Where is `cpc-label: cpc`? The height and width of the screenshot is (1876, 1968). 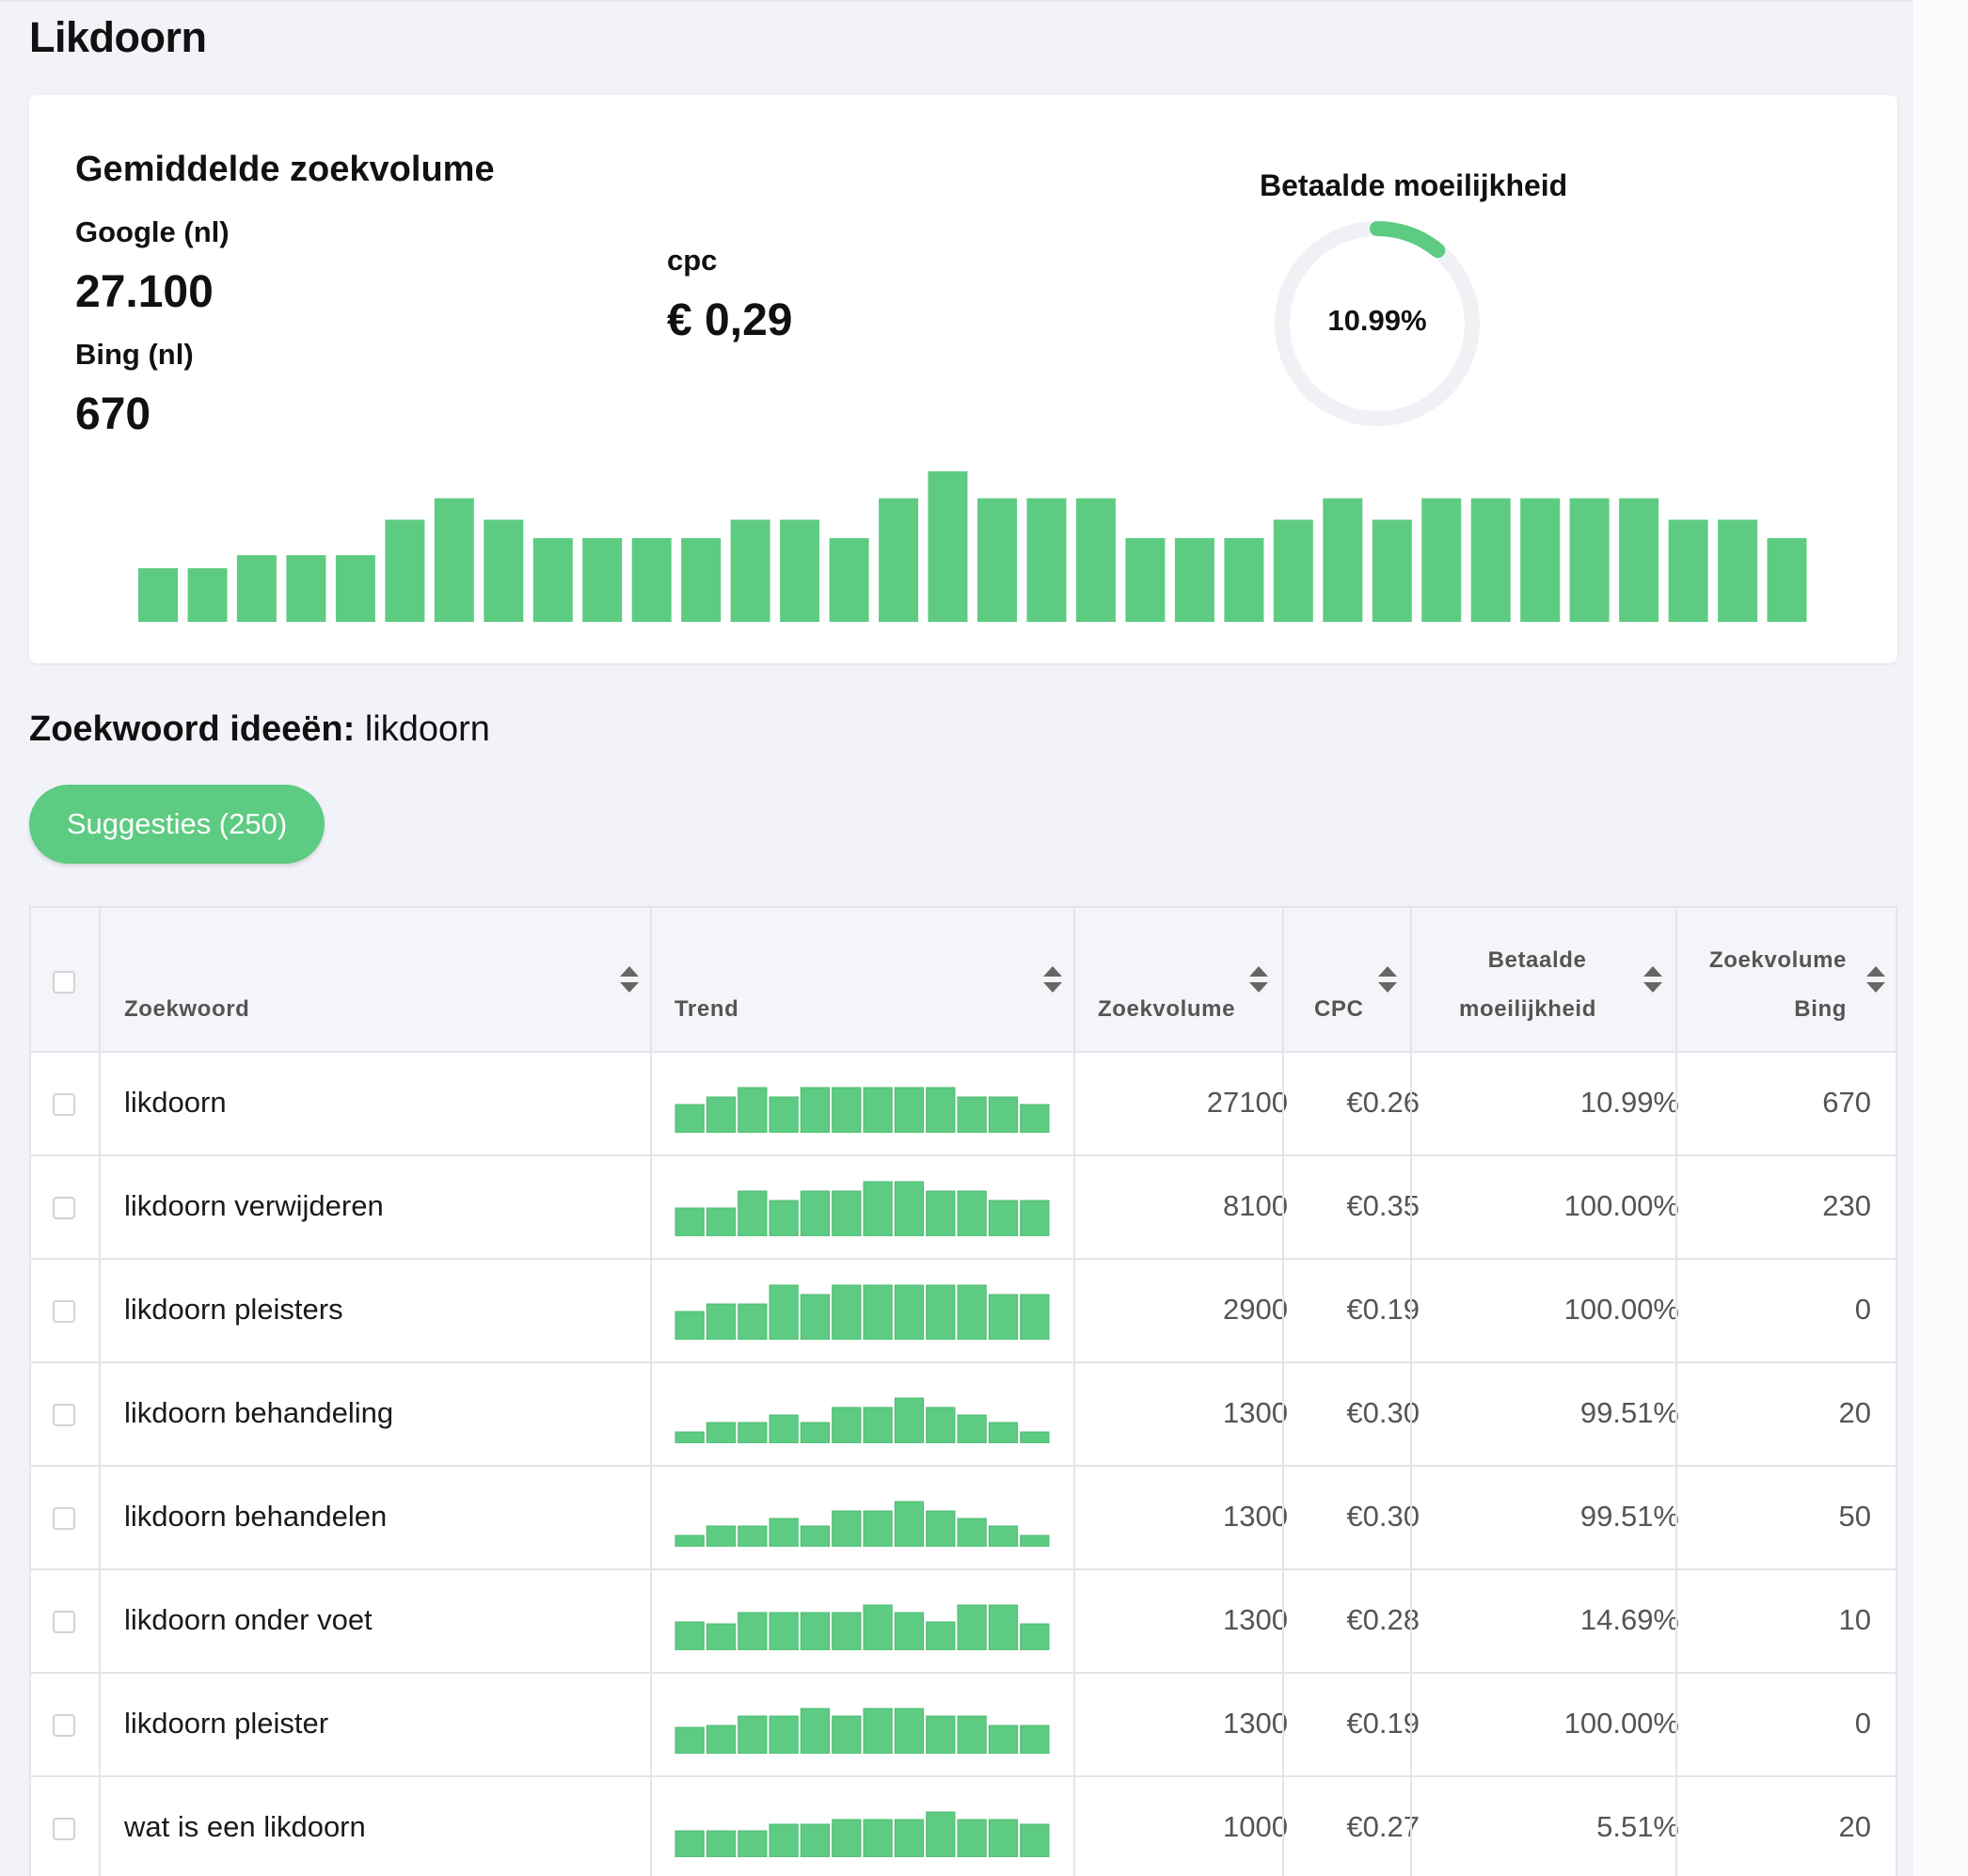 cpc-label: cpc is located at coordinates (692, 260).